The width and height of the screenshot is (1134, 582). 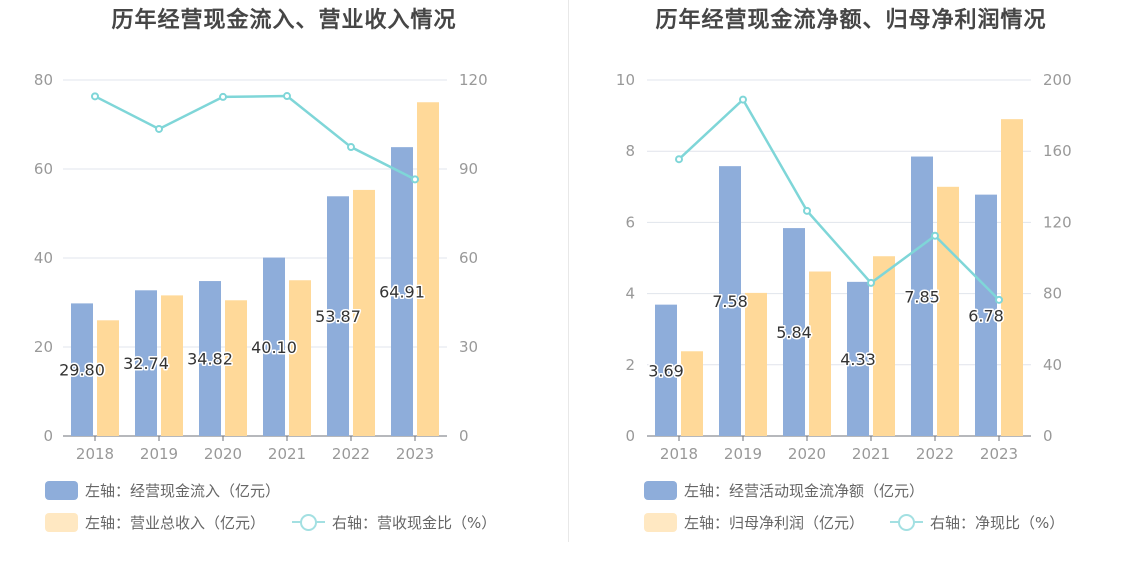 I want to click on data-label: 7.85, so click(x=922, y=296).